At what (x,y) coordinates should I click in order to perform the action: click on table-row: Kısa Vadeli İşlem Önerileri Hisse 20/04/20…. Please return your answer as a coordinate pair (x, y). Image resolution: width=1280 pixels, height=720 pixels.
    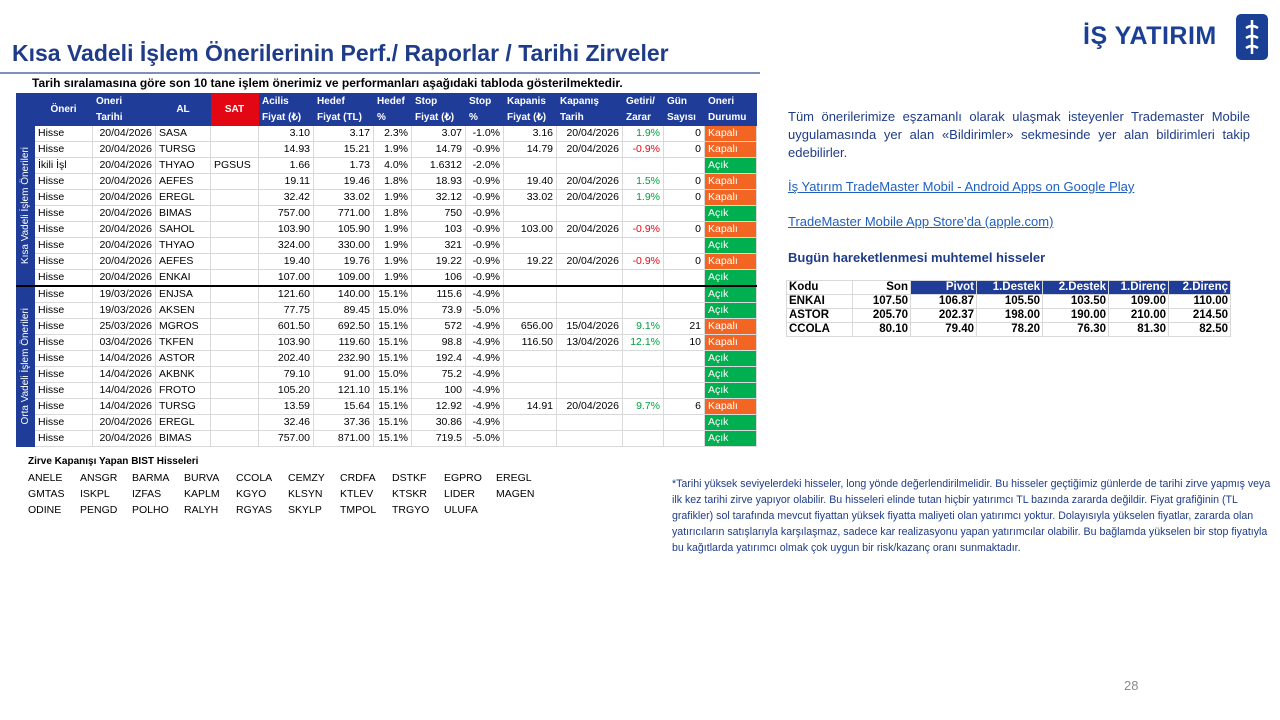
    Looking at the image, I should click on (386, 206).